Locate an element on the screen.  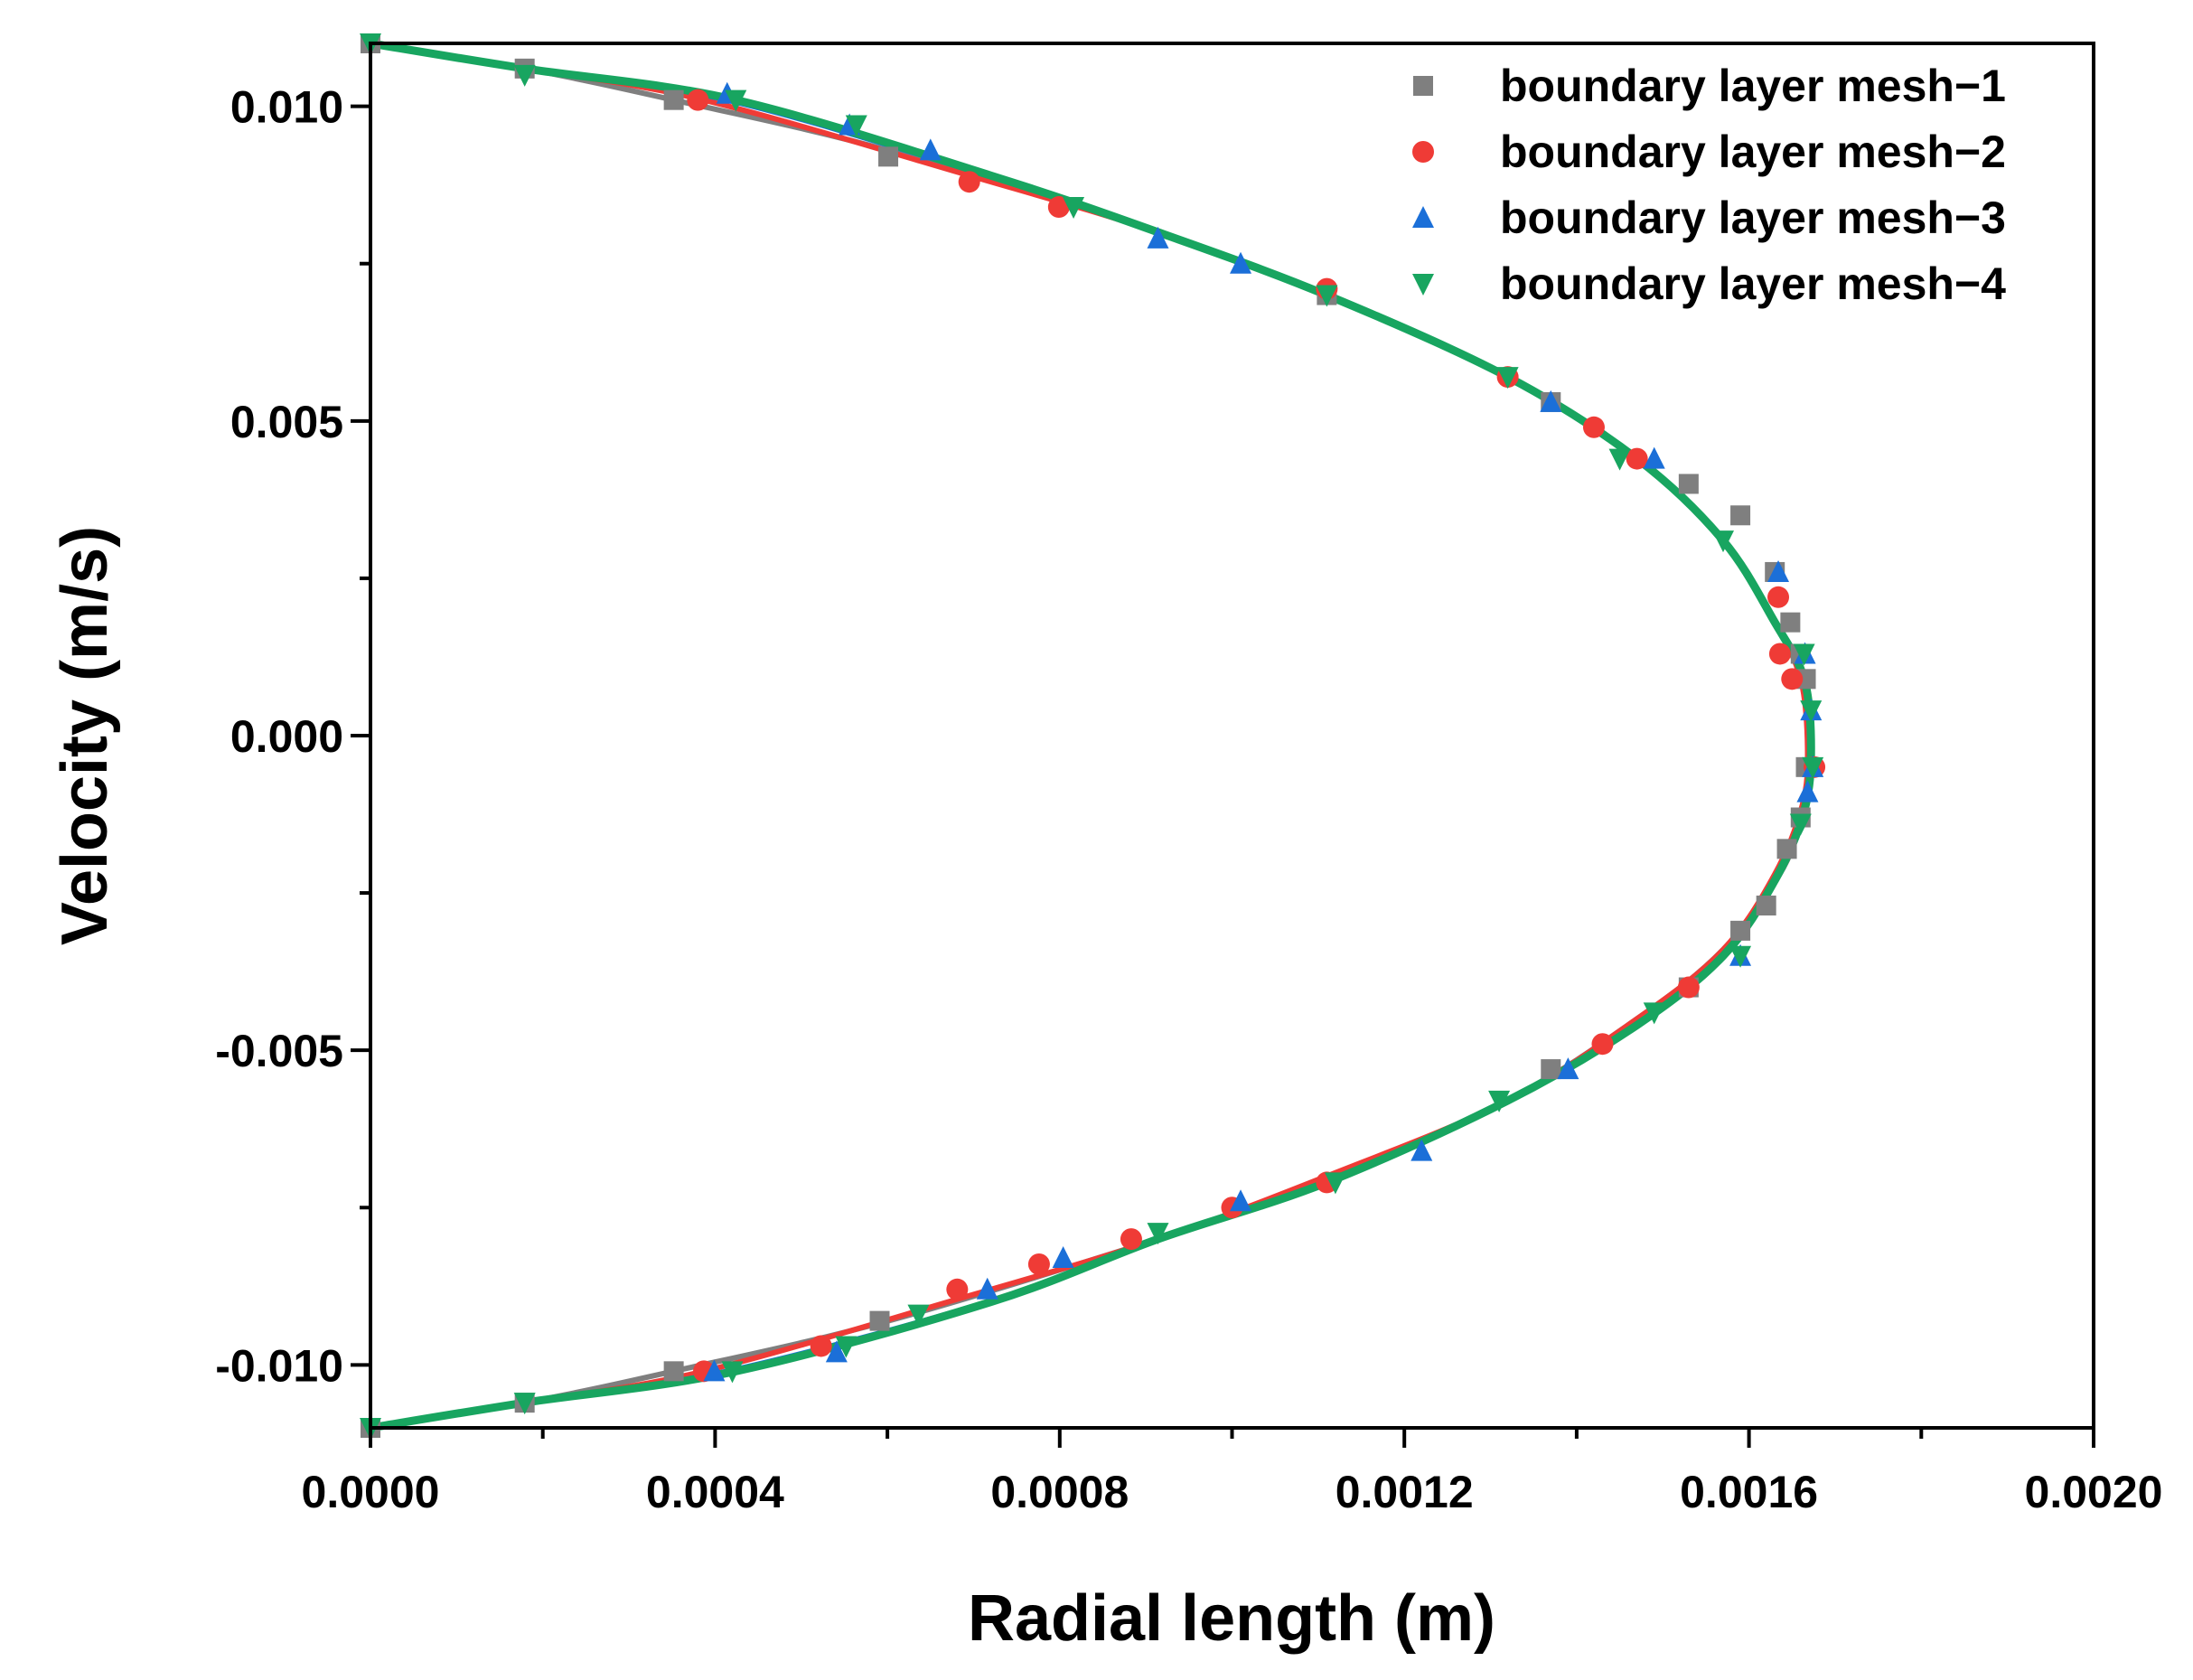
x-axis-ticks: 0.0000 0.0004 0.0008 0.0012 0.0016 0.0020 is located at coordinates (1232, 1472).